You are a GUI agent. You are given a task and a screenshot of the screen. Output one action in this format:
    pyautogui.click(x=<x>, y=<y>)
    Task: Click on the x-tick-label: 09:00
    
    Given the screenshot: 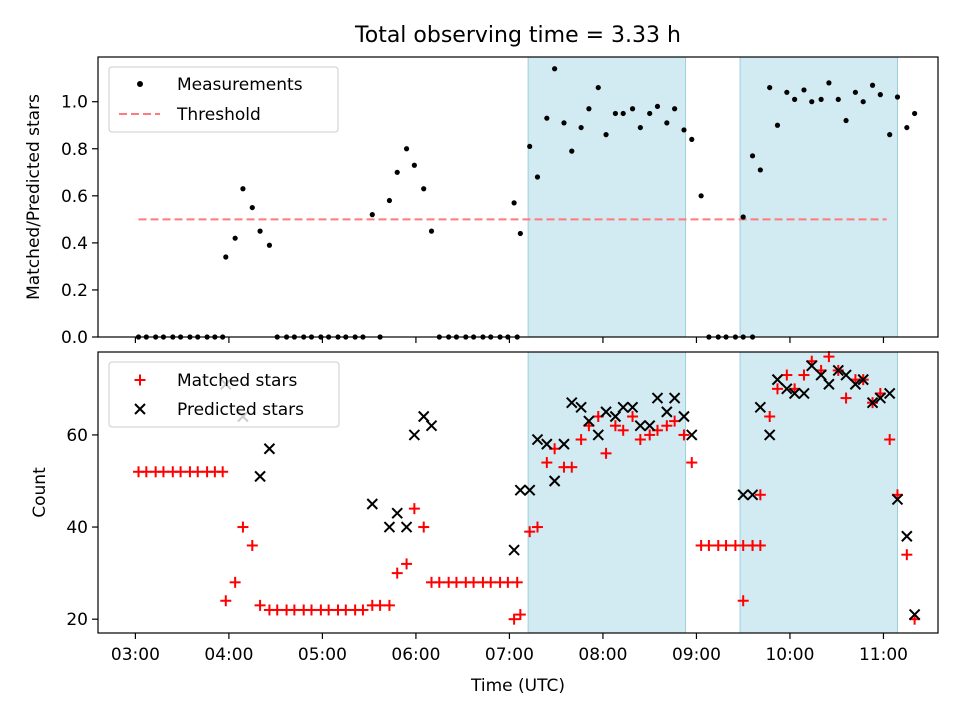 What is the action you would take?
    pyautogui.click(x=696, y=655)
    